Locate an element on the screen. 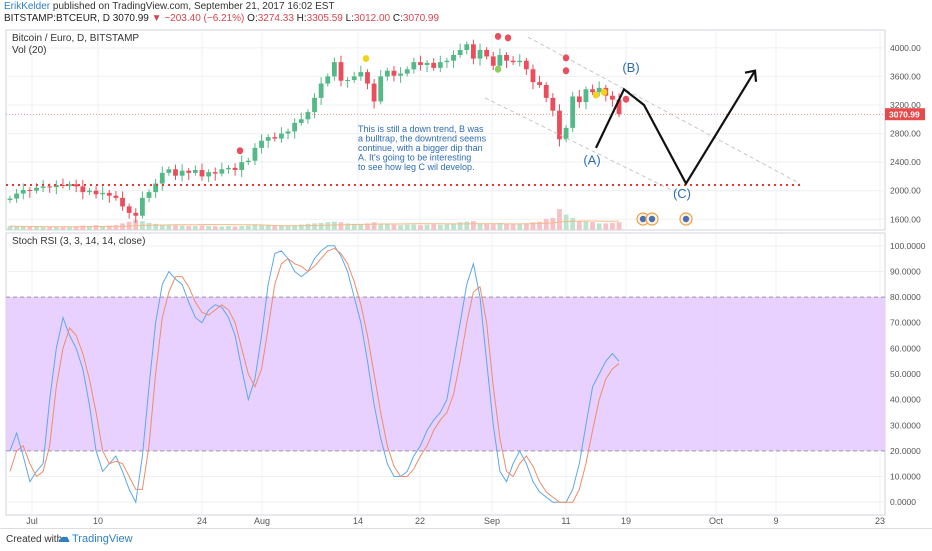 This screenshot has width=932, height=551. x-tick-label: 9 is located at coordinates (775, 521).